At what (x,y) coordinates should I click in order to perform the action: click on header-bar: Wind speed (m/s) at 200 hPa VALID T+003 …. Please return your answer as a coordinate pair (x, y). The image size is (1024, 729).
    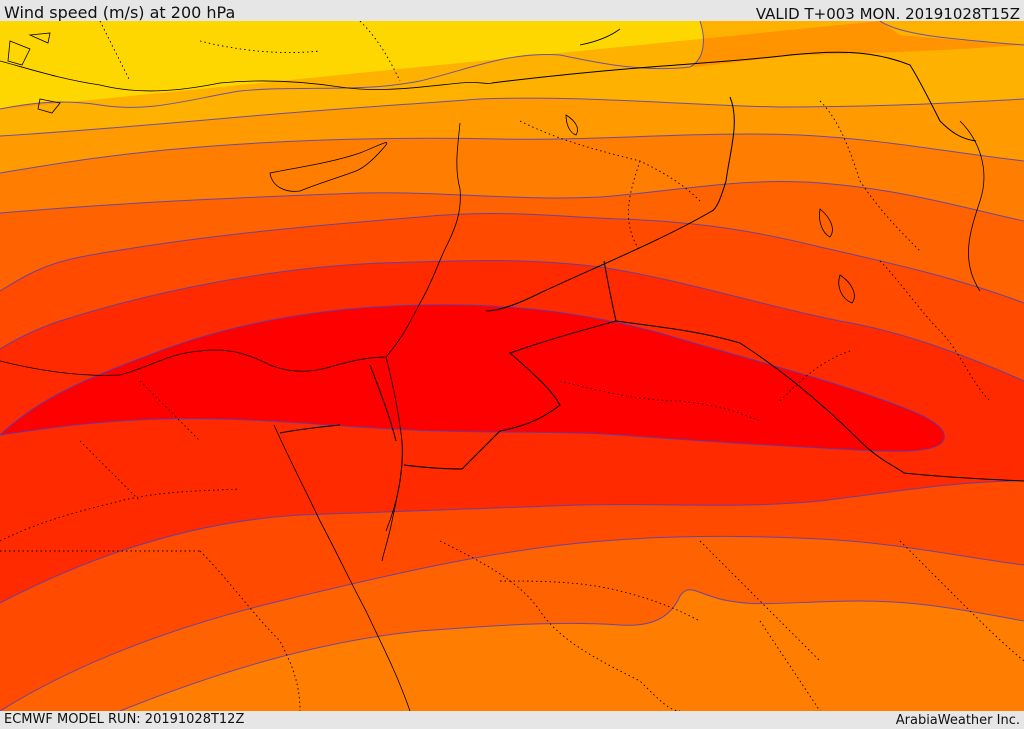
    Looking at the image, I should click on (512, 11).